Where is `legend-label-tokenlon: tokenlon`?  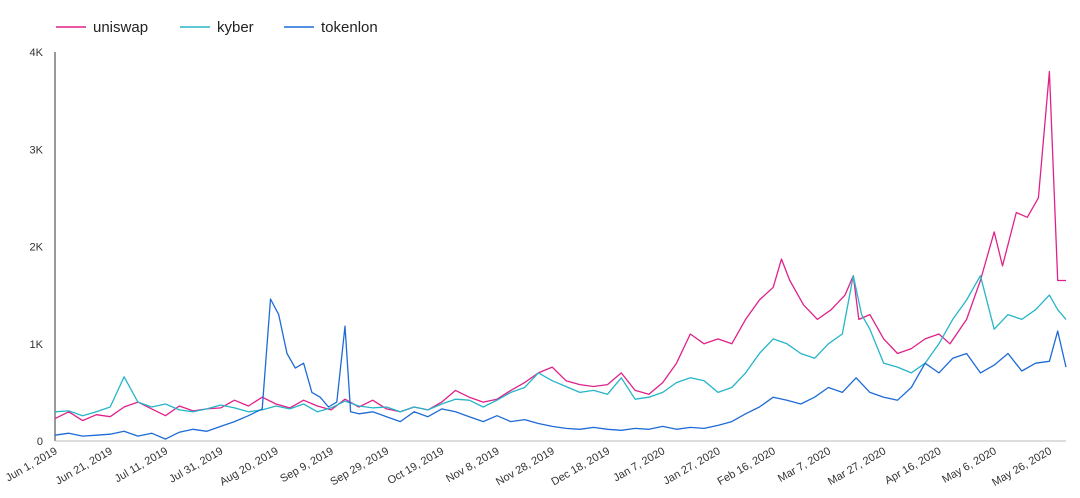 legend-label-tokenlon: tokenlon is located at coordinates (349, 27).